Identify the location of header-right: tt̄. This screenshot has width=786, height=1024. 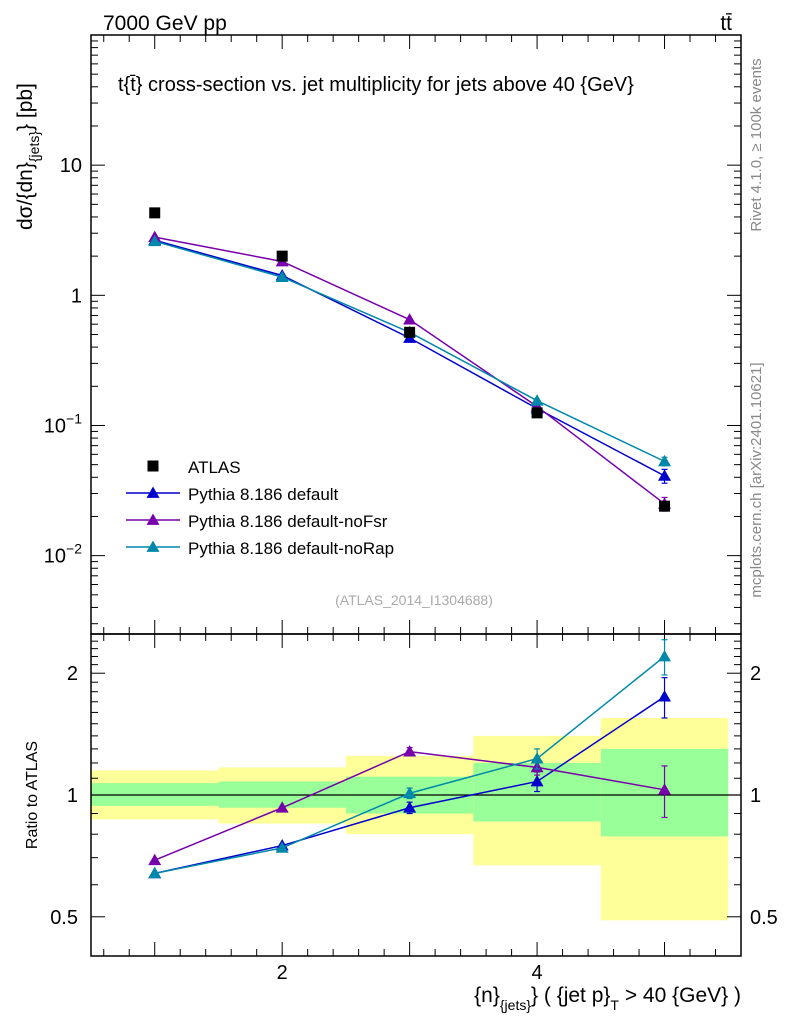
(726, 23).